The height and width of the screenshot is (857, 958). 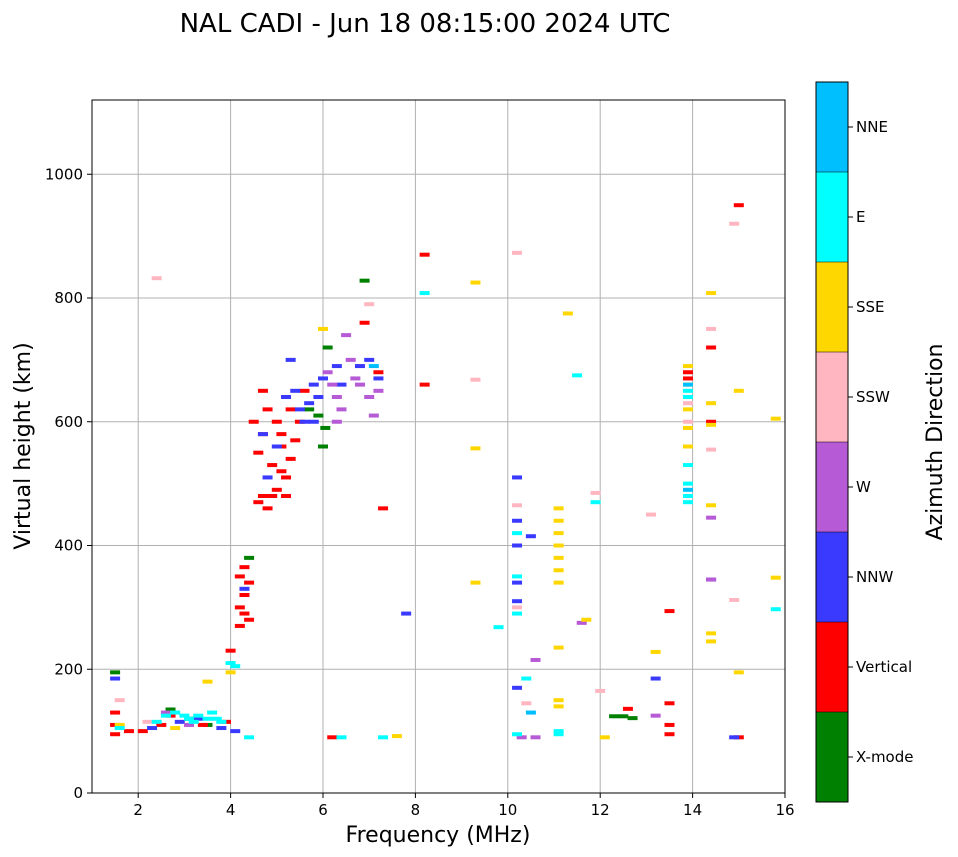 I want to click on x-tick-label: 16, so click(x=784, y=810).